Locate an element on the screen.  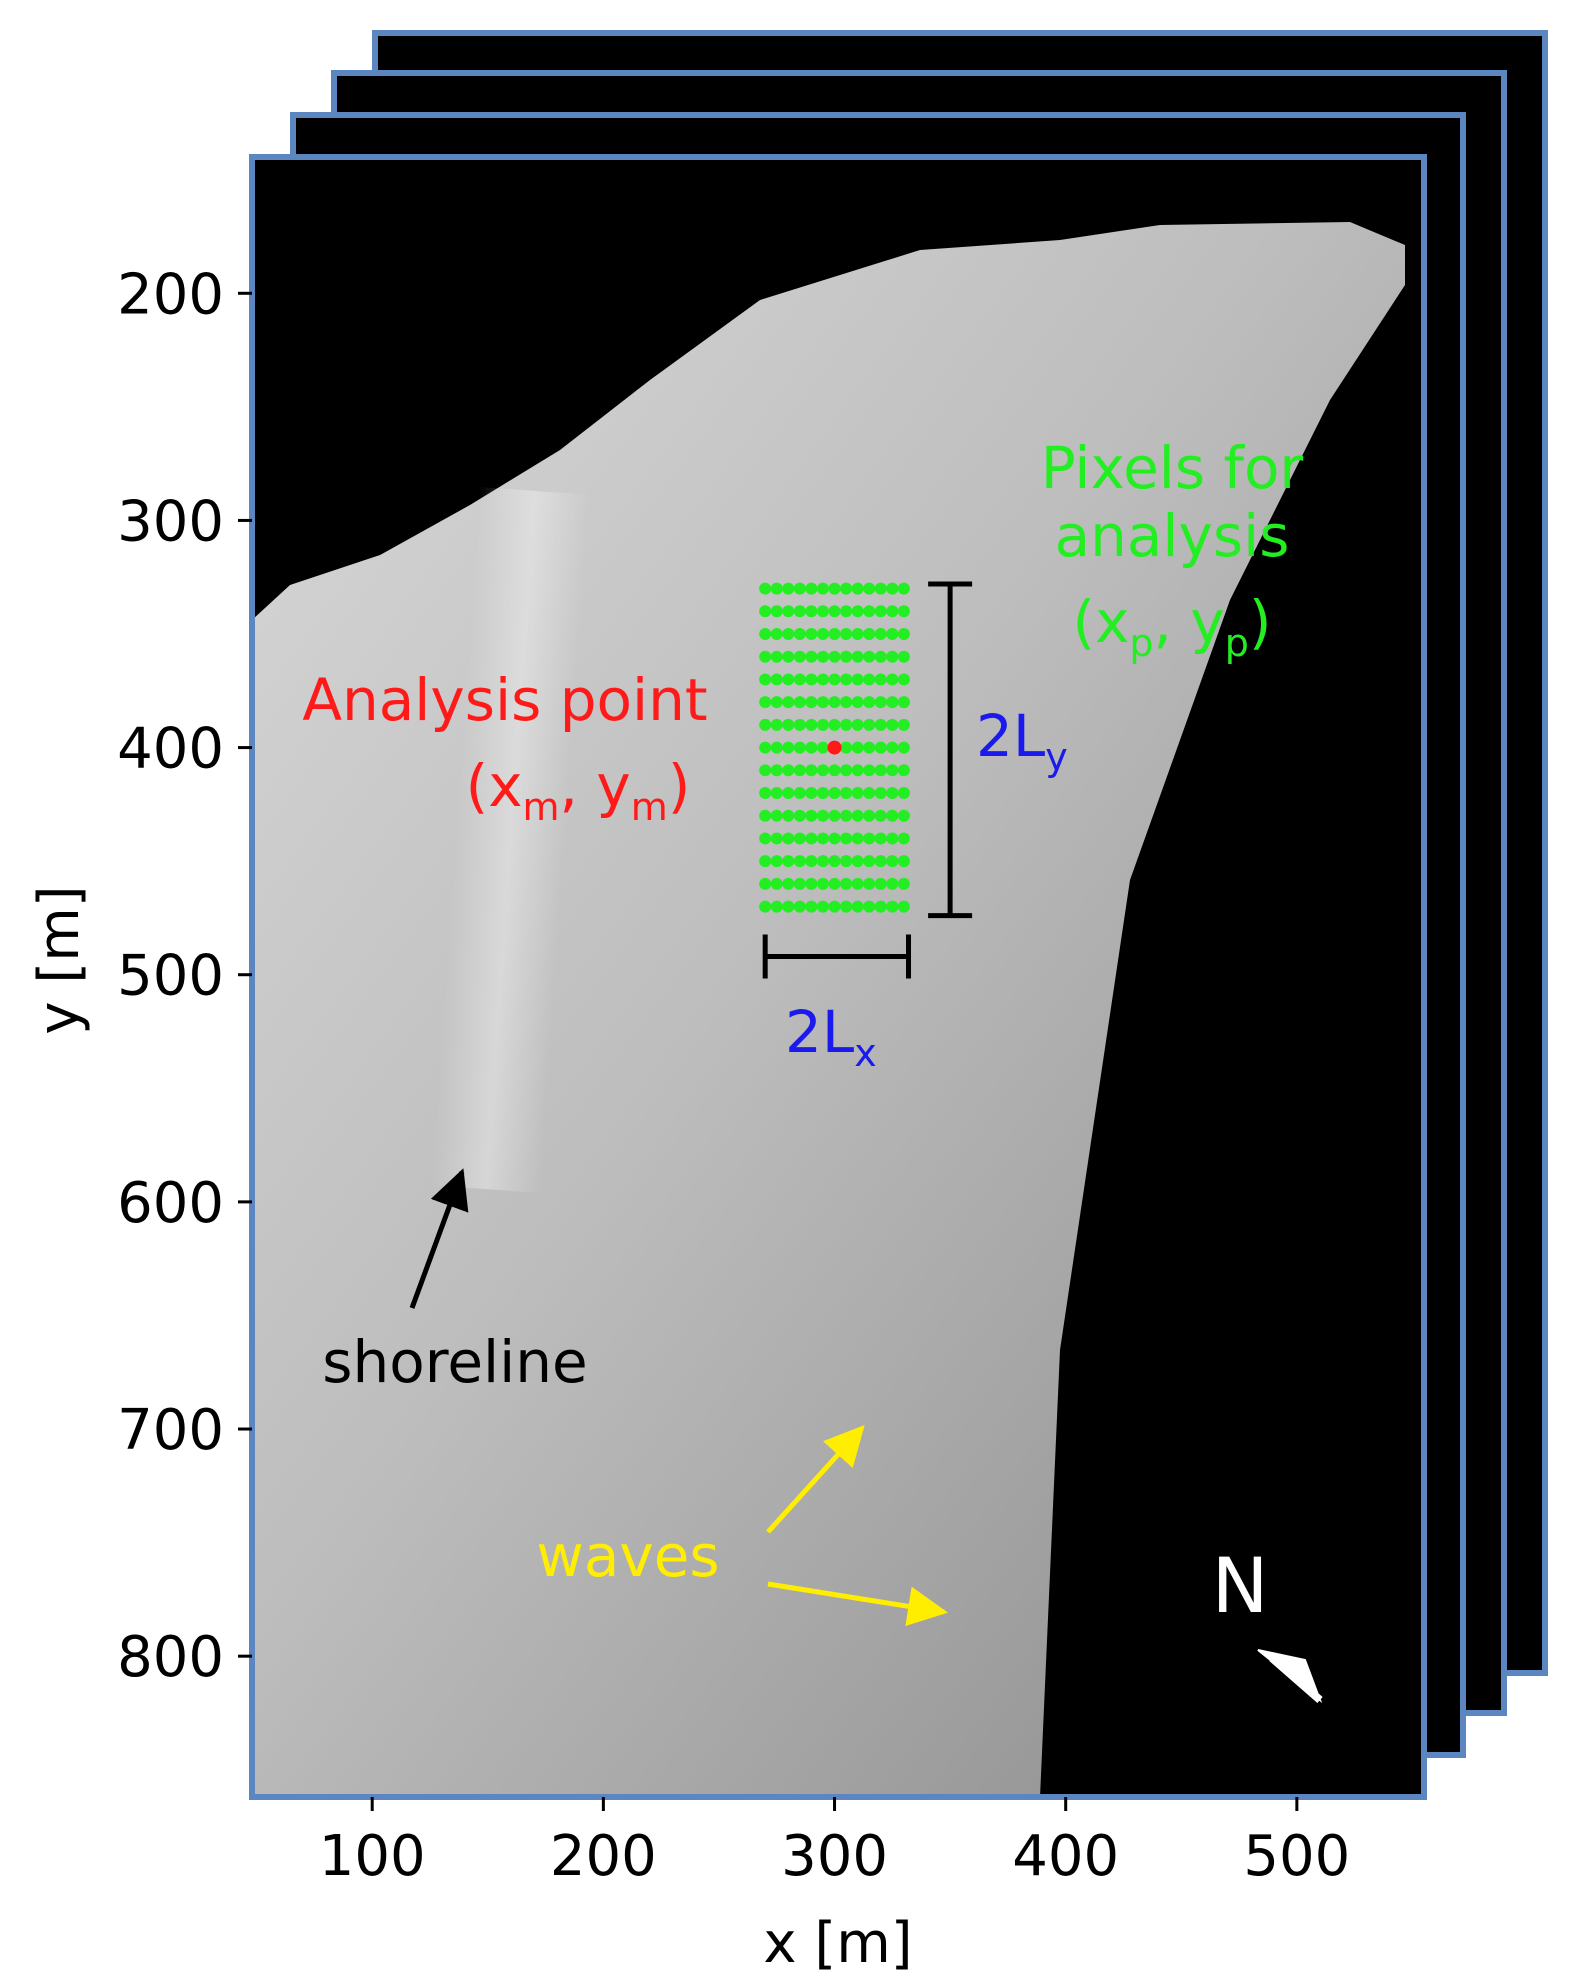
analysis-point-marker is located at coordinates (834, 747).